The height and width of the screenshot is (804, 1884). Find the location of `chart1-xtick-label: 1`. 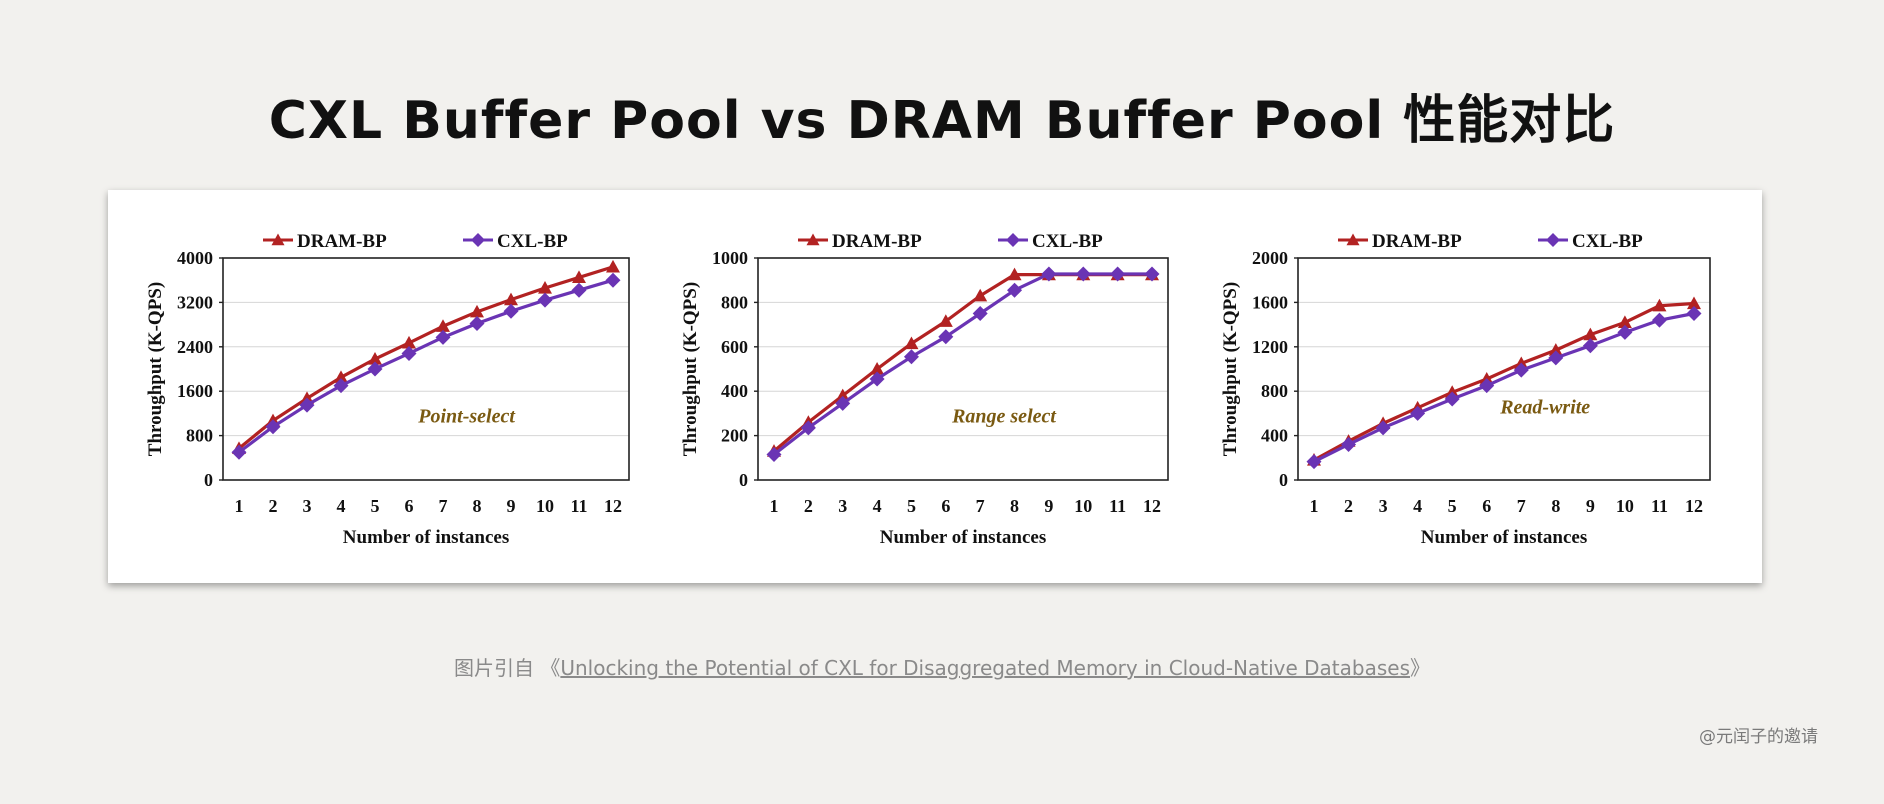

chart1-xtick-label: 1 is located at coordinates (239, 506).